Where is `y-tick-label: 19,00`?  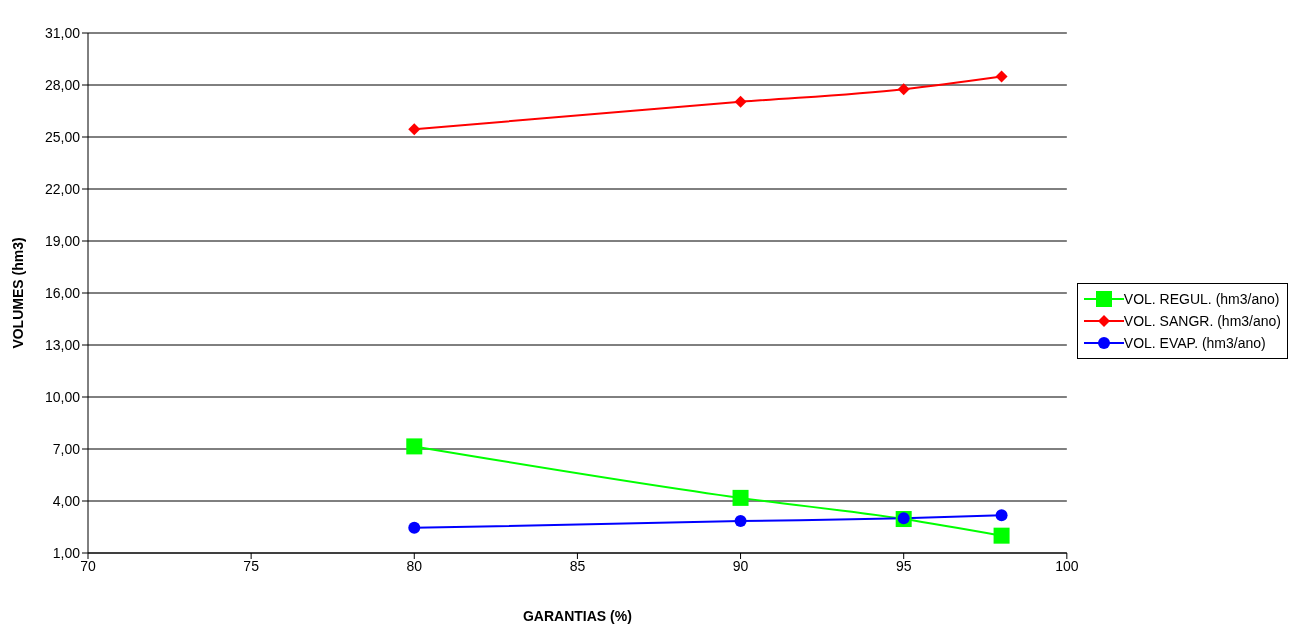
y-tick-label: 19,00 is located at coordinates (62, 240).